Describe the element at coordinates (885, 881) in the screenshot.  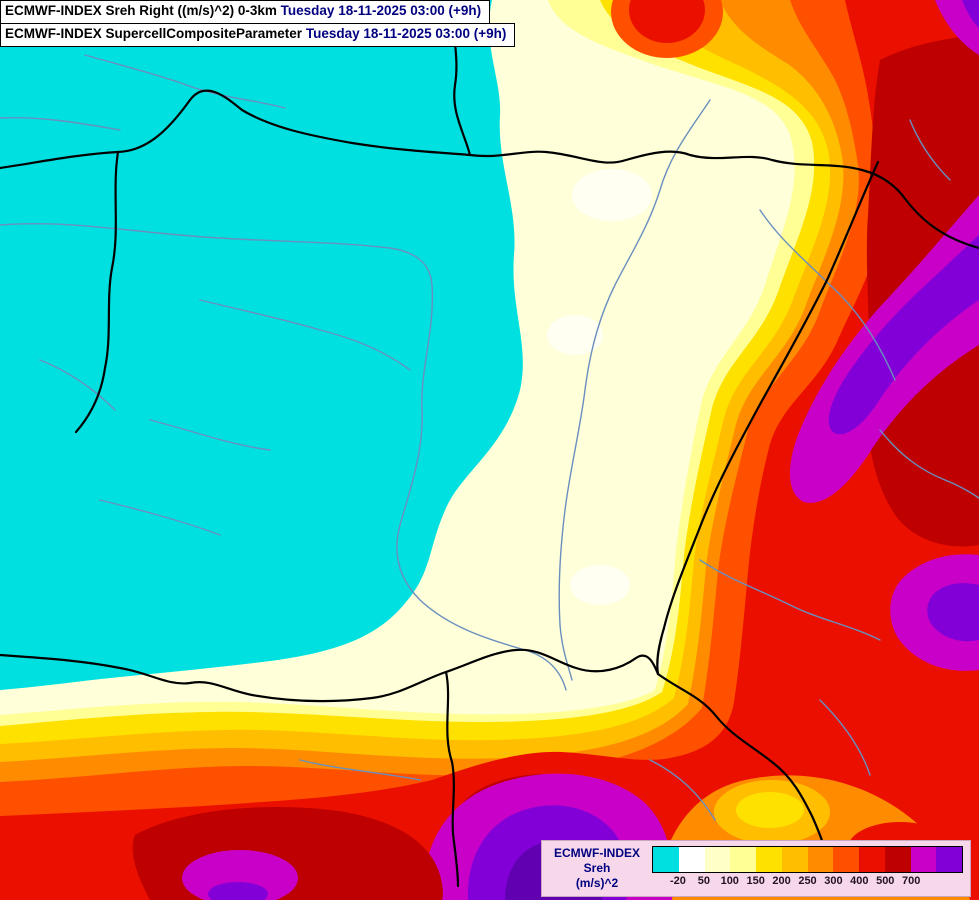
I see `legend-tick-label: 500` at that location.